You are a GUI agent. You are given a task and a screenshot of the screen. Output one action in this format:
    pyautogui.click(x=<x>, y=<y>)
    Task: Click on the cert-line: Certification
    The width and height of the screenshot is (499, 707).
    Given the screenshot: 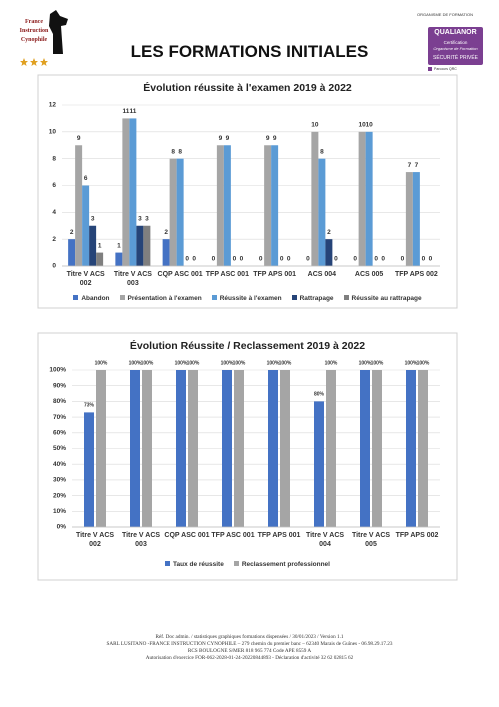 What is the action you would take?
    pyautogui.click(x=455, y=42)
    